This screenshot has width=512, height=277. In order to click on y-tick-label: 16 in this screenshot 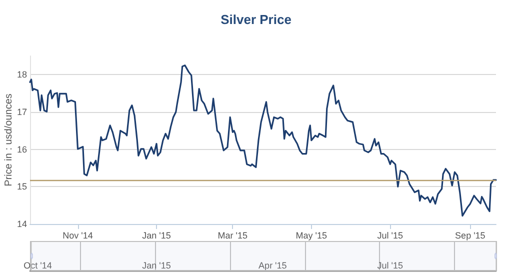, I will do `click(21, 149)`.